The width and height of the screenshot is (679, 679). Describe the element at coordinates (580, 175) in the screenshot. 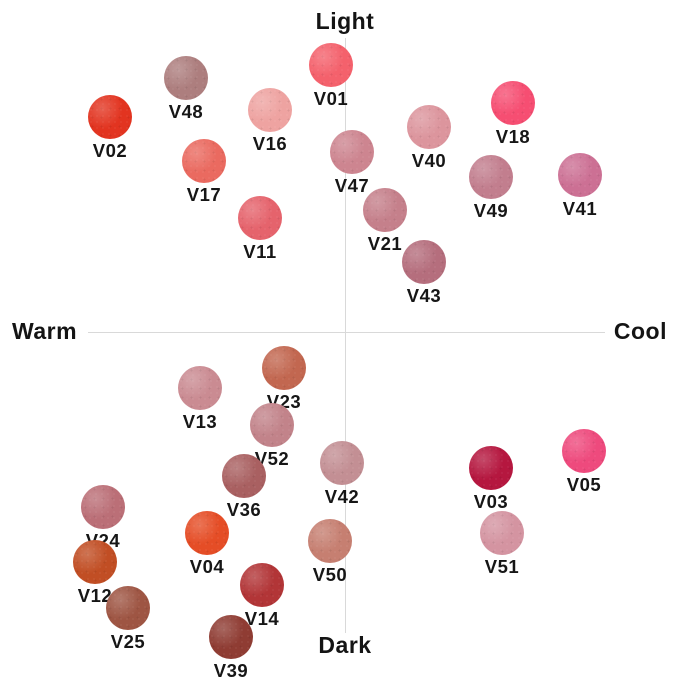

I see `swatch-dot-v41` at that location.